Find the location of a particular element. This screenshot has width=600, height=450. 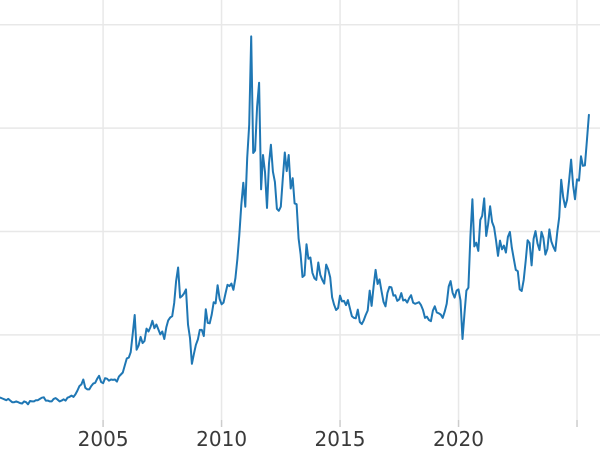

axis-ticks is located at coordinates (340, 423).